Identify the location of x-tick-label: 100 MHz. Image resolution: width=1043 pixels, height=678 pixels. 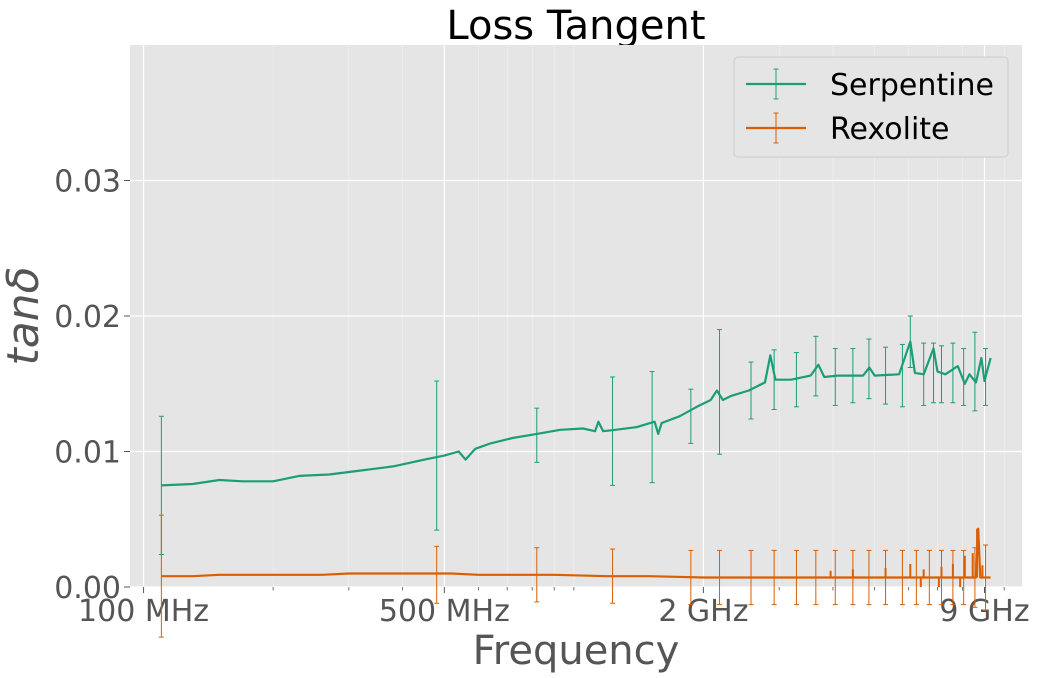
(143, 611).